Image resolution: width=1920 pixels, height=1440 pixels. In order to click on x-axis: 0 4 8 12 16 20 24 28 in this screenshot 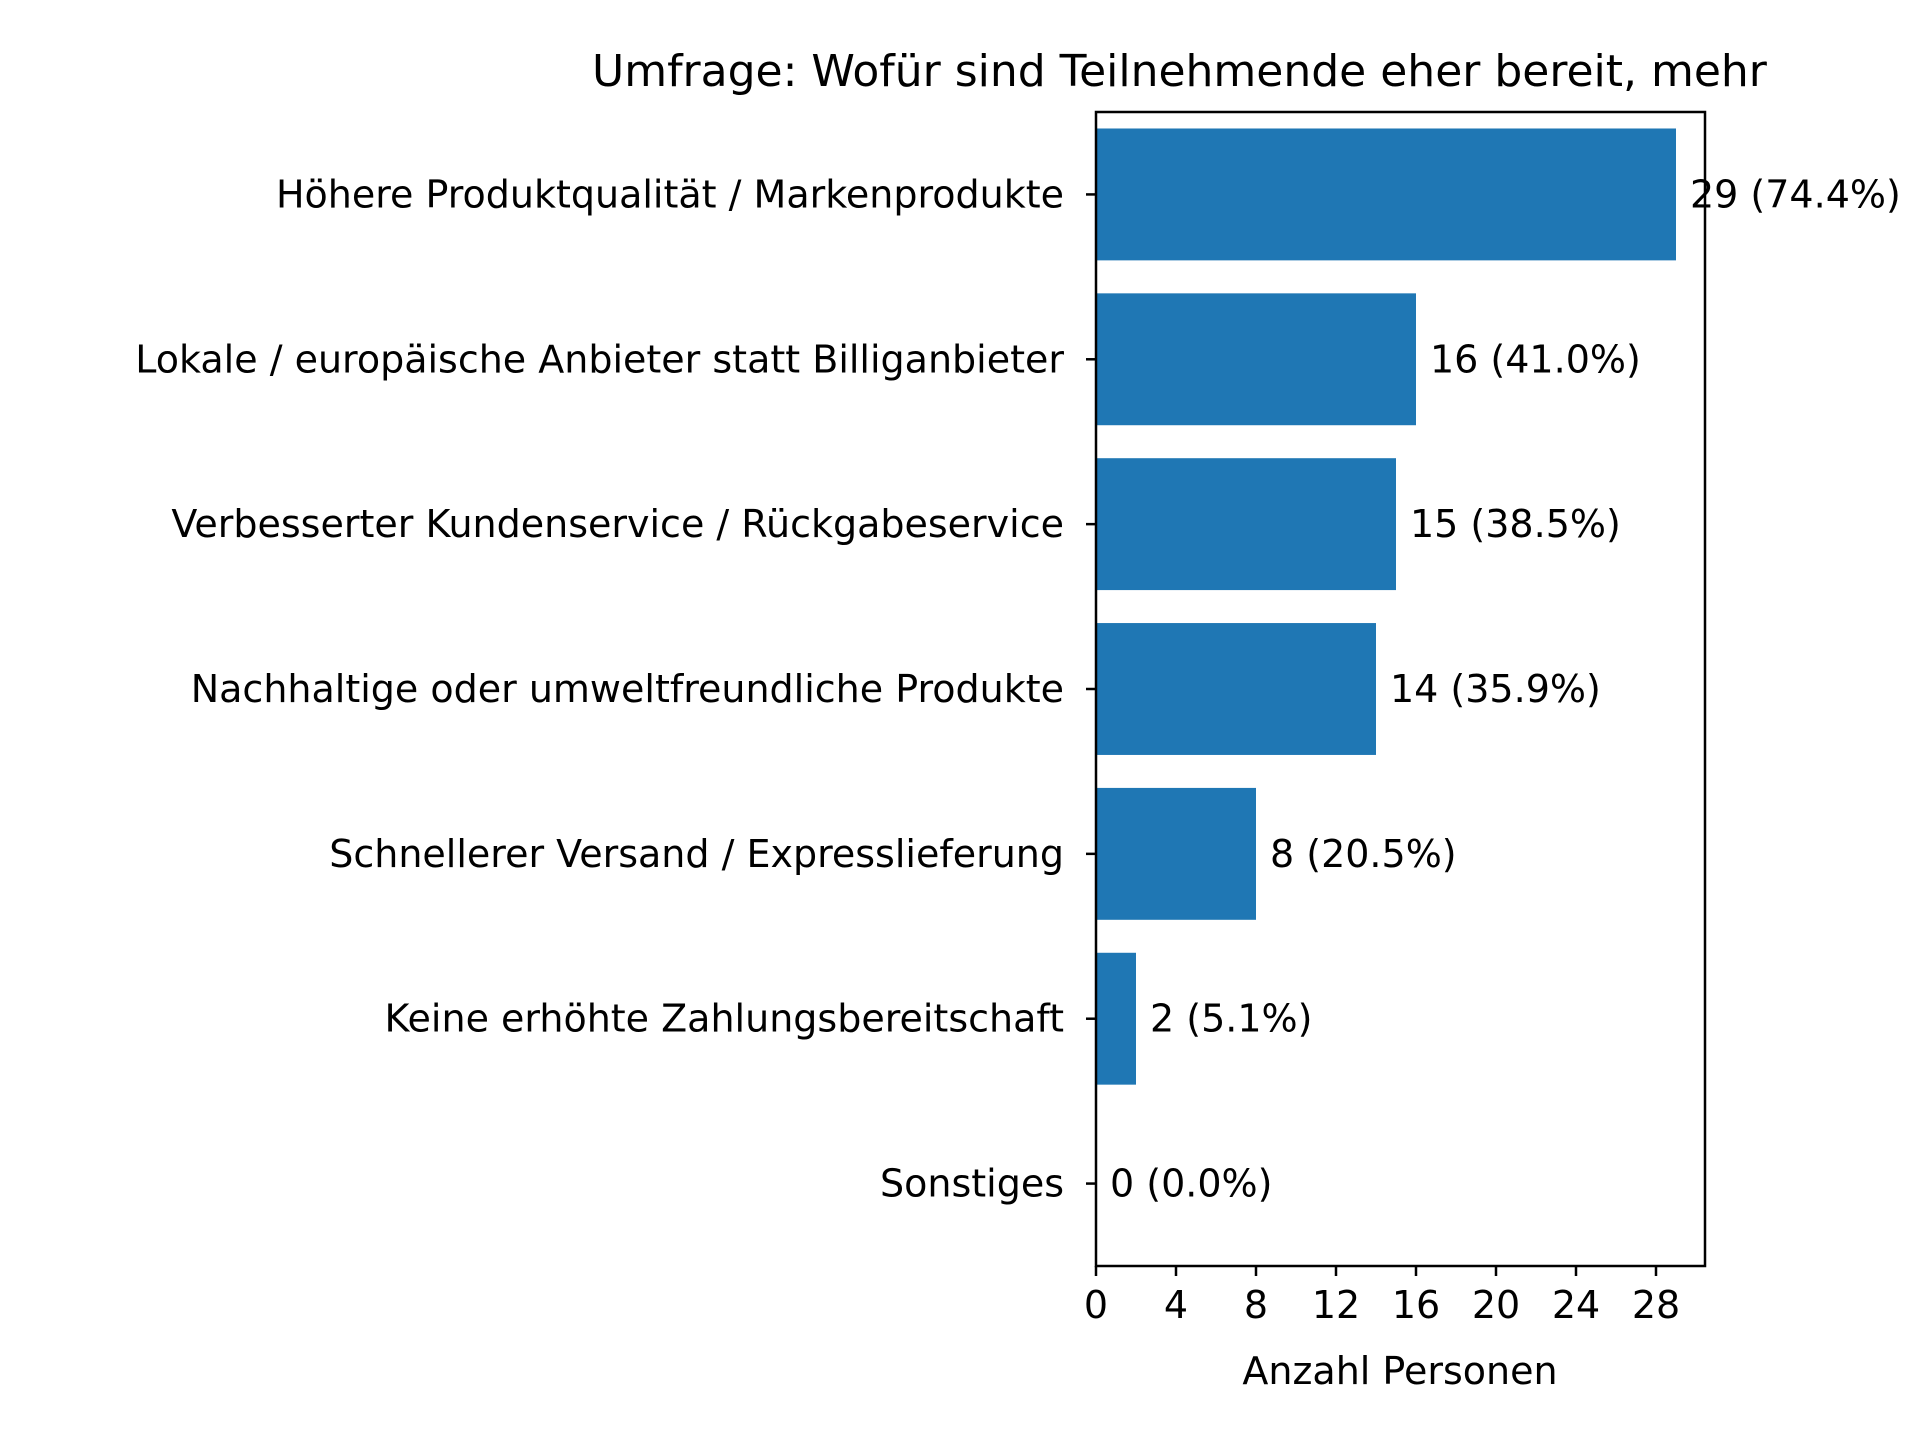, I will do `click(1382, 1296)`.